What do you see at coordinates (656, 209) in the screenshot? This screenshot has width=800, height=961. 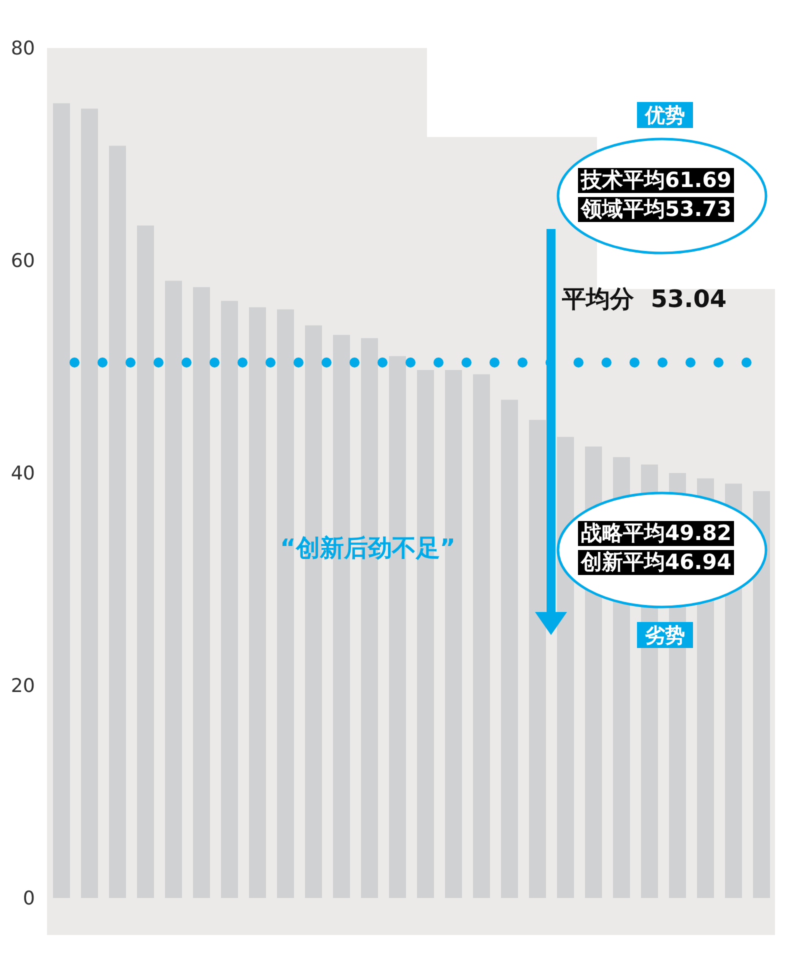 I see `annotation: 领域平均53.73` at bounding box center [656, 209].